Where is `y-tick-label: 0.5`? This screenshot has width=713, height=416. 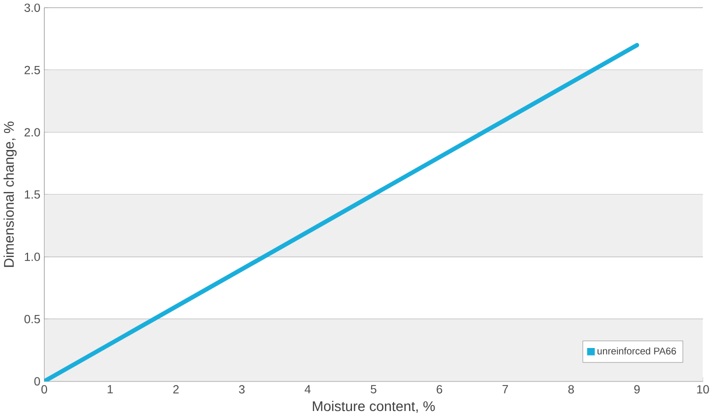 y-tick-label: 0.5 is located at coordinates (32, 319).